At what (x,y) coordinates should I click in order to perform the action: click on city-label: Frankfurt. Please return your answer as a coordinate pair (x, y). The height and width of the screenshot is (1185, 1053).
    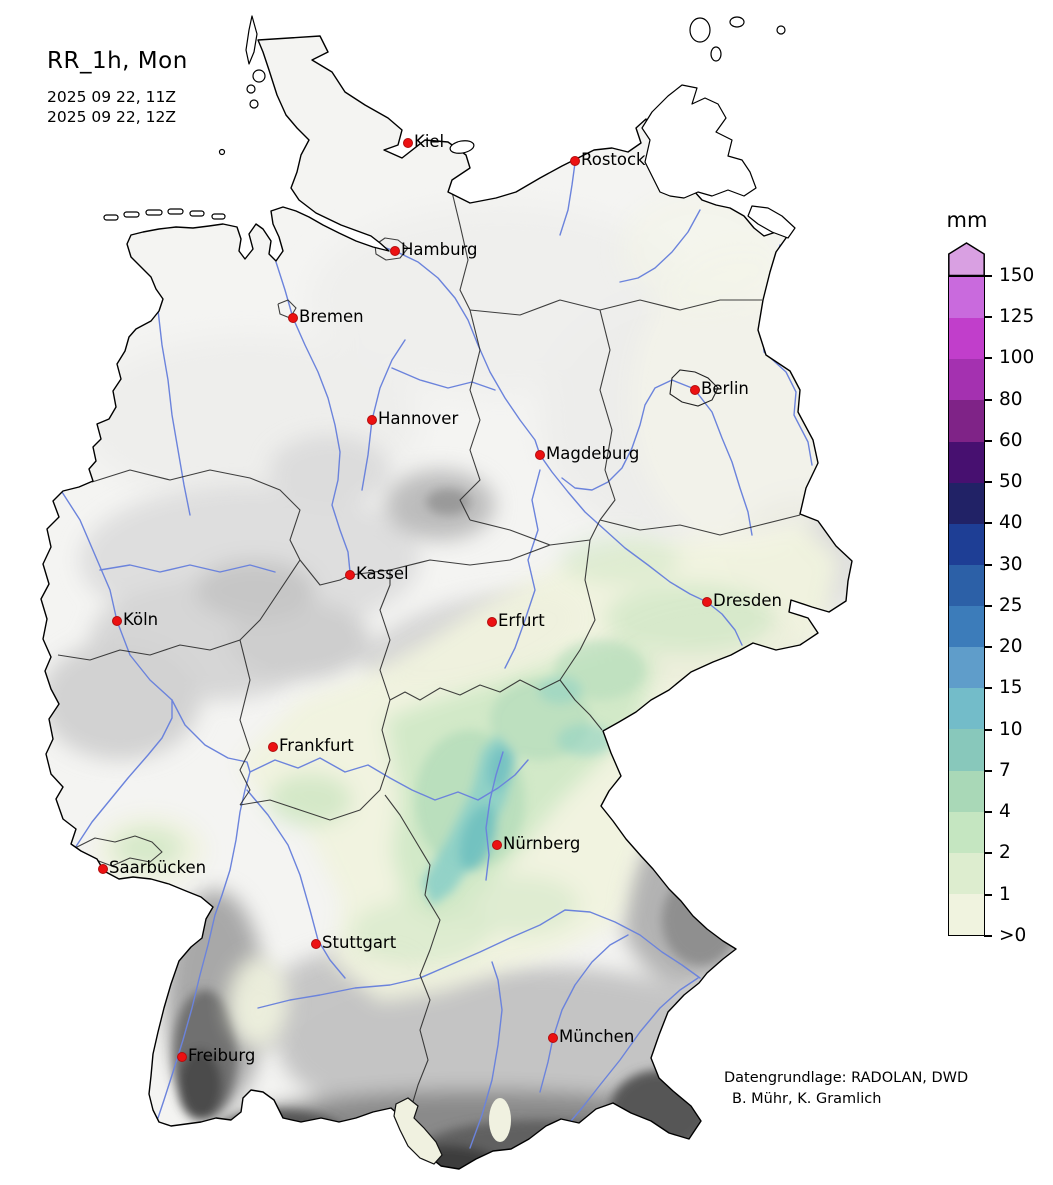
    Looking at the image, I should click on (316, 745).